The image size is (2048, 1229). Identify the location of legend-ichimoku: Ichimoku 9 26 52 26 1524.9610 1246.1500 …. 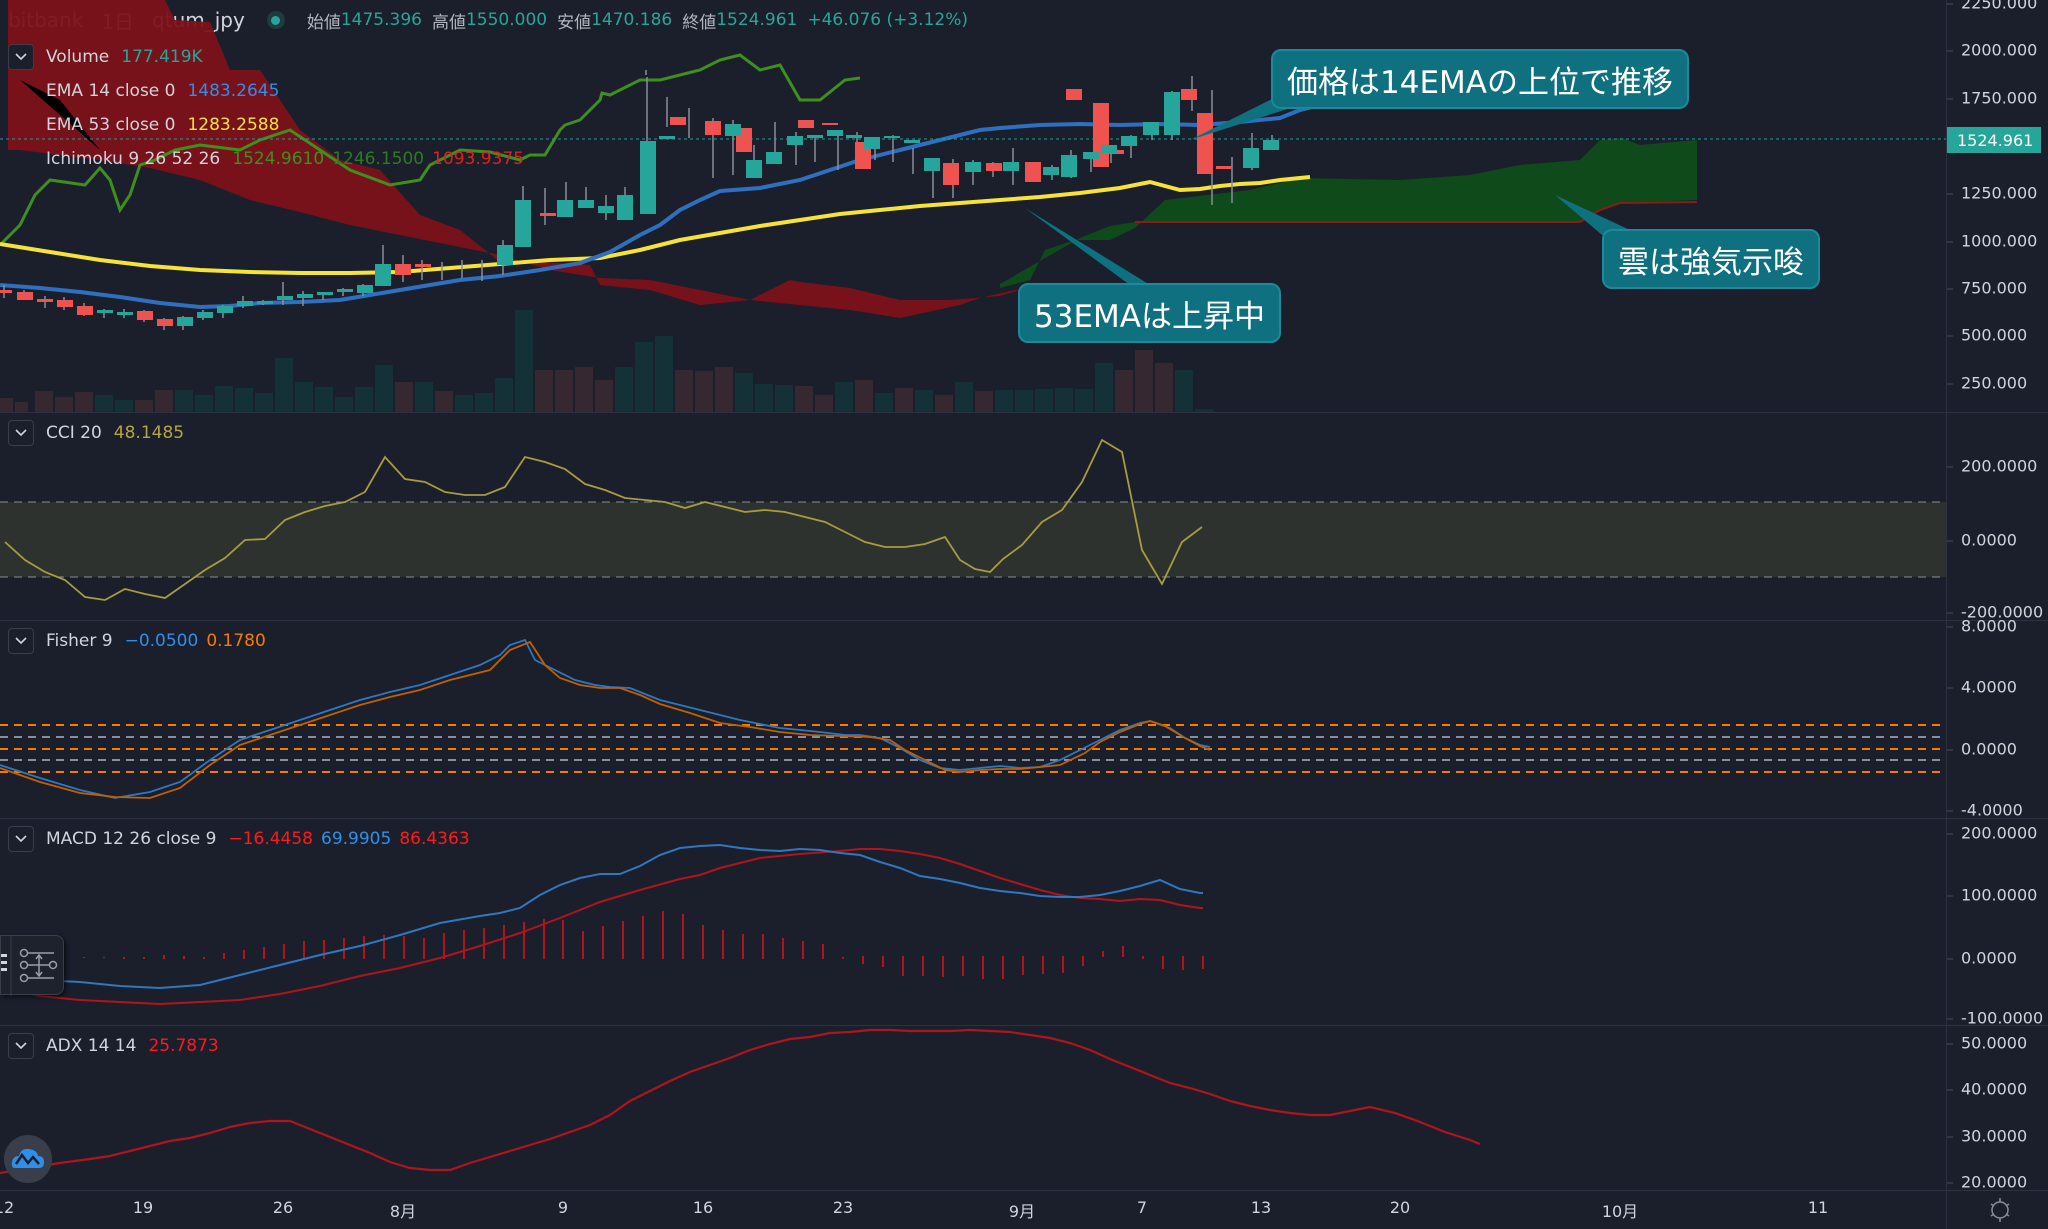
(270, 159).